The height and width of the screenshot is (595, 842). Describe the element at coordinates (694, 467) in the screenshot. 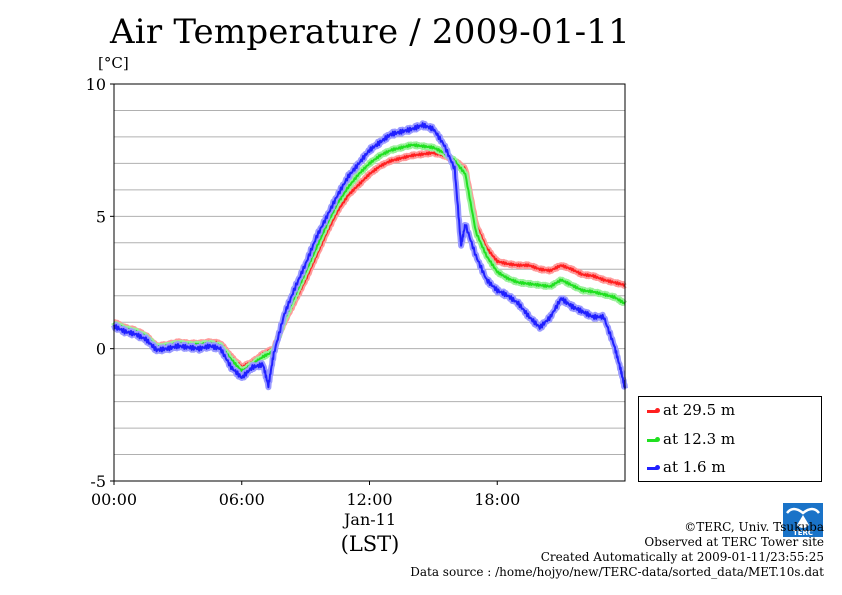

I see `legend-label: at 1.6 m` at that location.